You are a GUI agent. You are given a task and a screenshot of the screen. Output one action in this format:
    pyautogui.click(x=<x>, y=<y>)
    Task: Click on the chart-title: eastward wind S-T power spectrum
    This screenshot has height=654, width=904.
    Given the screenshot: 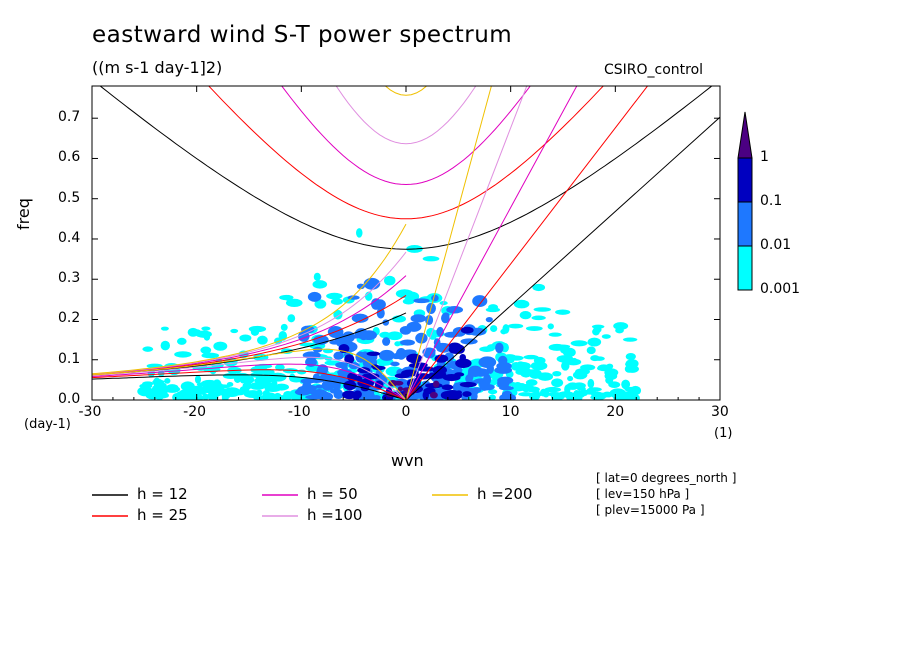 What is the action you would take?
    pyautogui.click(x=302, y=35)
    